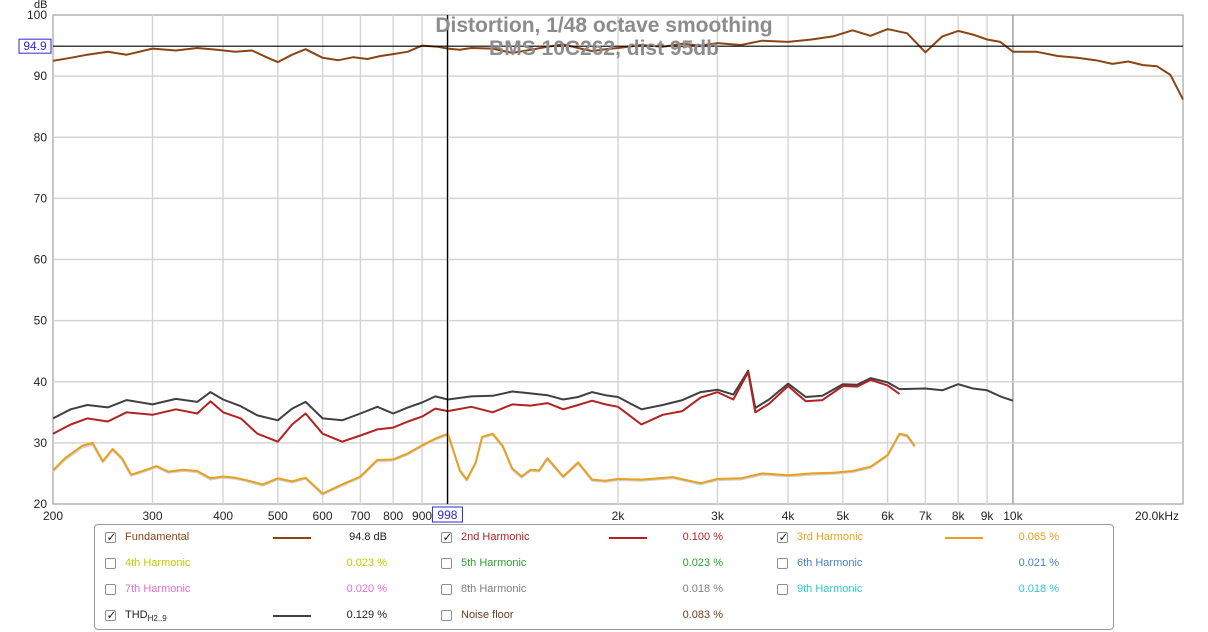  Describe the element at coordinates (270, 590) in the screenshot. I see `legend-item-h7: 7th Harmonic 0.020 %` at that location.